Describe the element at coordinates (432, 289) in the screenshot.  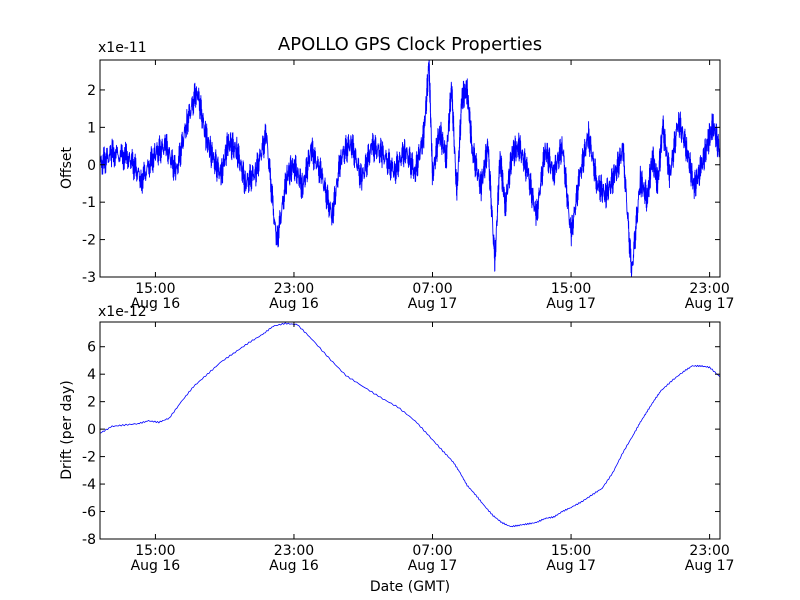
I see `offset-x-tick-time: 07:00` at that location.